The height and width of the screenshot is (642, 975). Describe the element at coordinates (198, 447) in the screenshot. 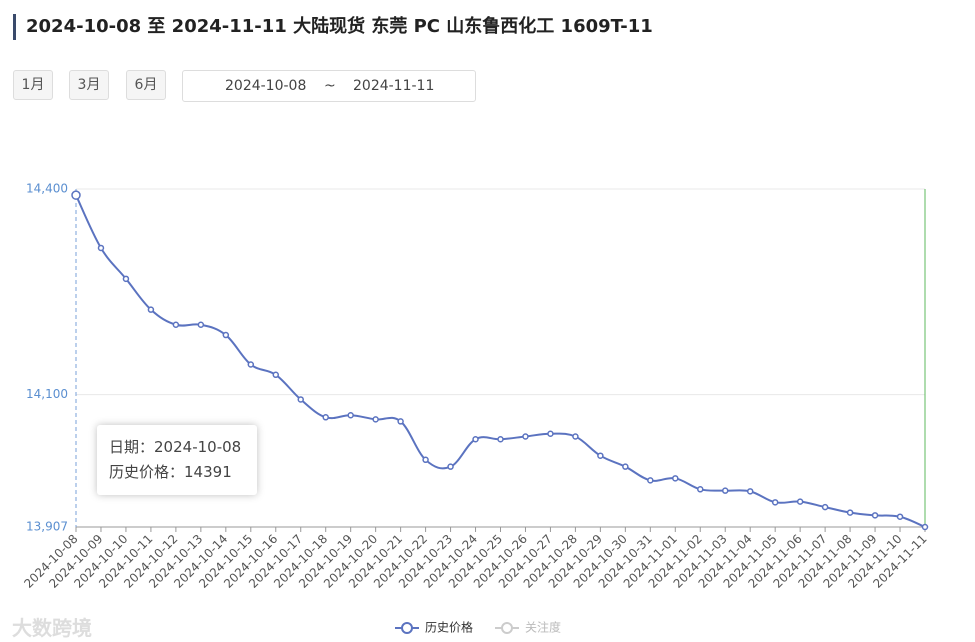

I see `date: 2024-10-08` at that location.